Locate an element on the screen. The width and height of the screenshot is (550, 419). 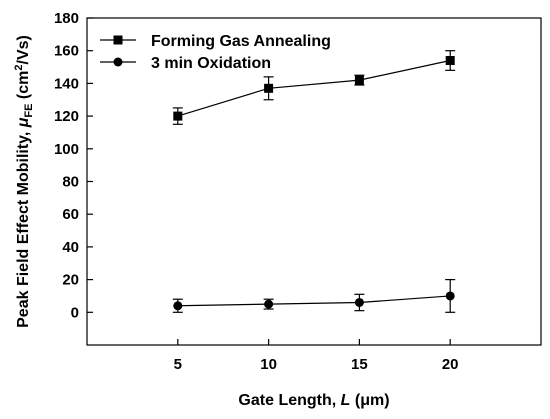
y-tick-label: 140 is located at coordinates (66, 83).